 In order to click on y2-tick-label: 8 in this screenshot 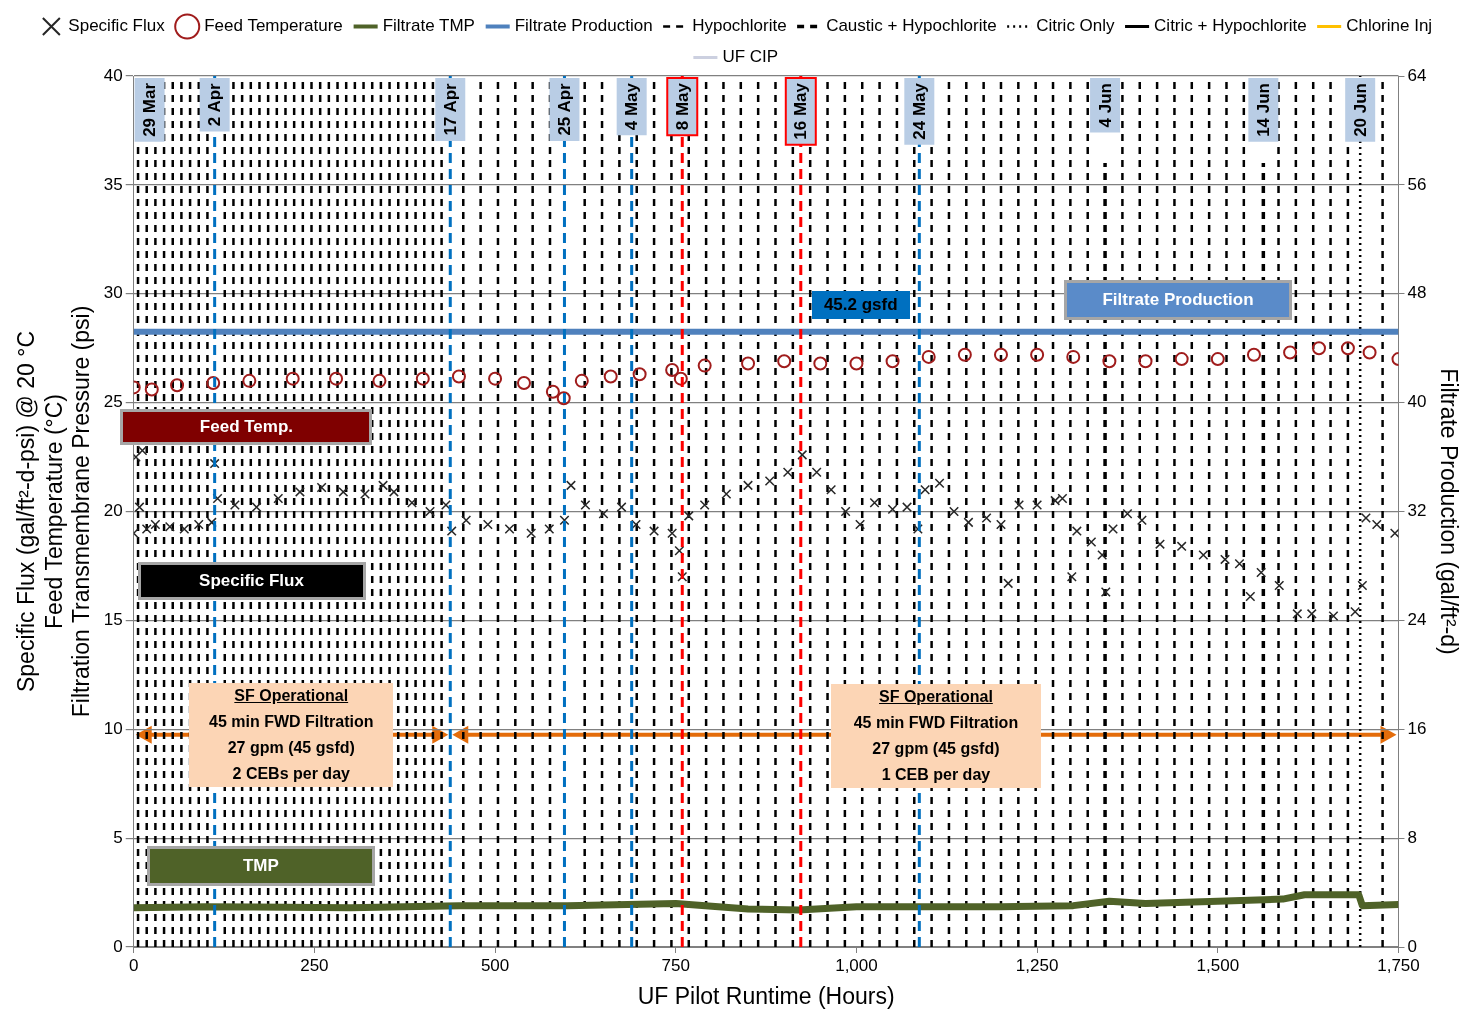, I will do `click(1412, 837)`.